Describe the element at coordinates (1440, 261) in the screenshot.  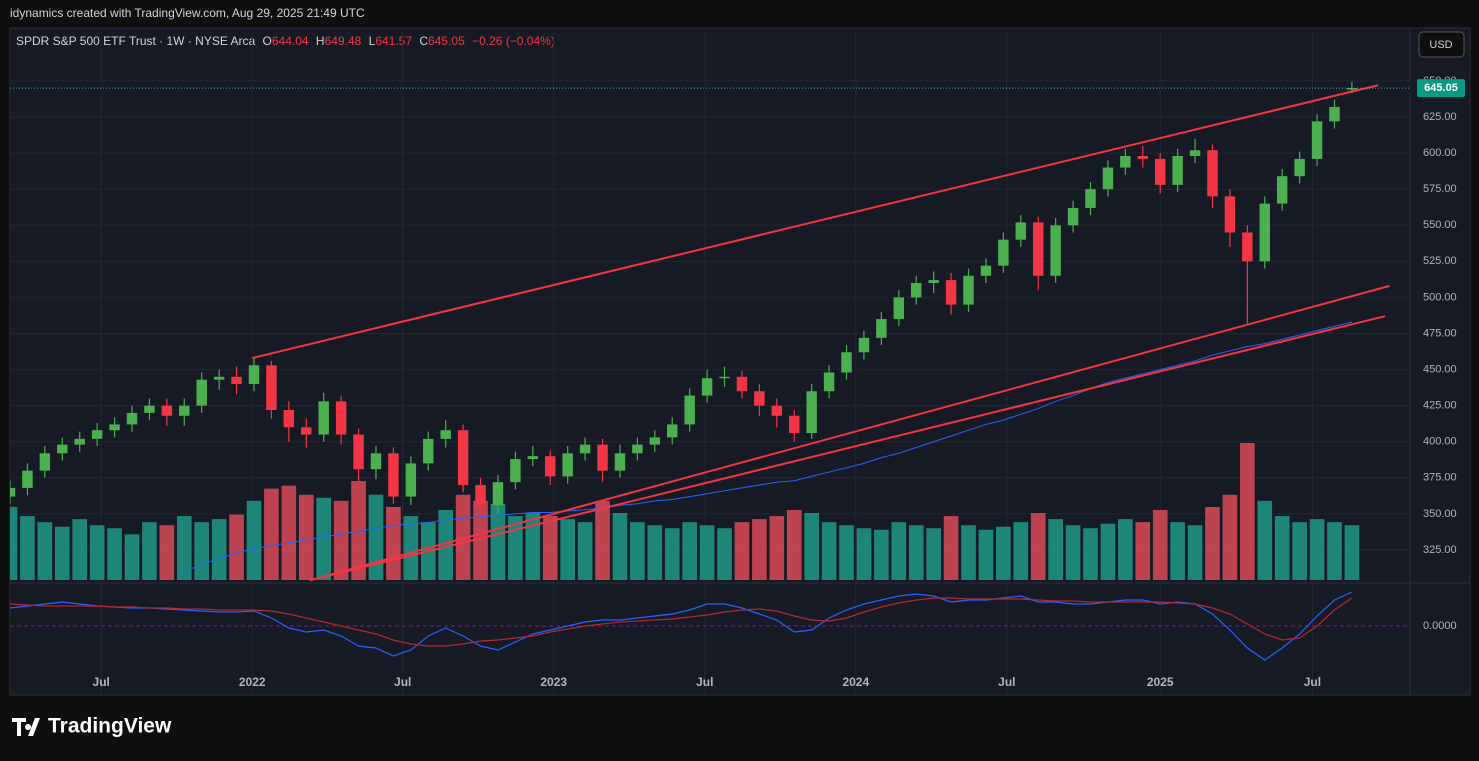
I see `y-tick-label: 525.00` at that location.